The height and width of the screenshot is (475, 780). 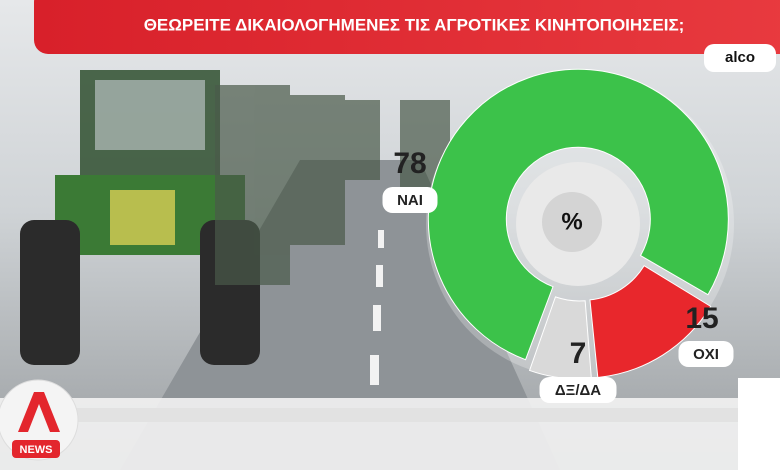 What do you see at coordinates (701, 318) in the screenshot?
I see `value-label: 15` at bounding box center [701, 318].